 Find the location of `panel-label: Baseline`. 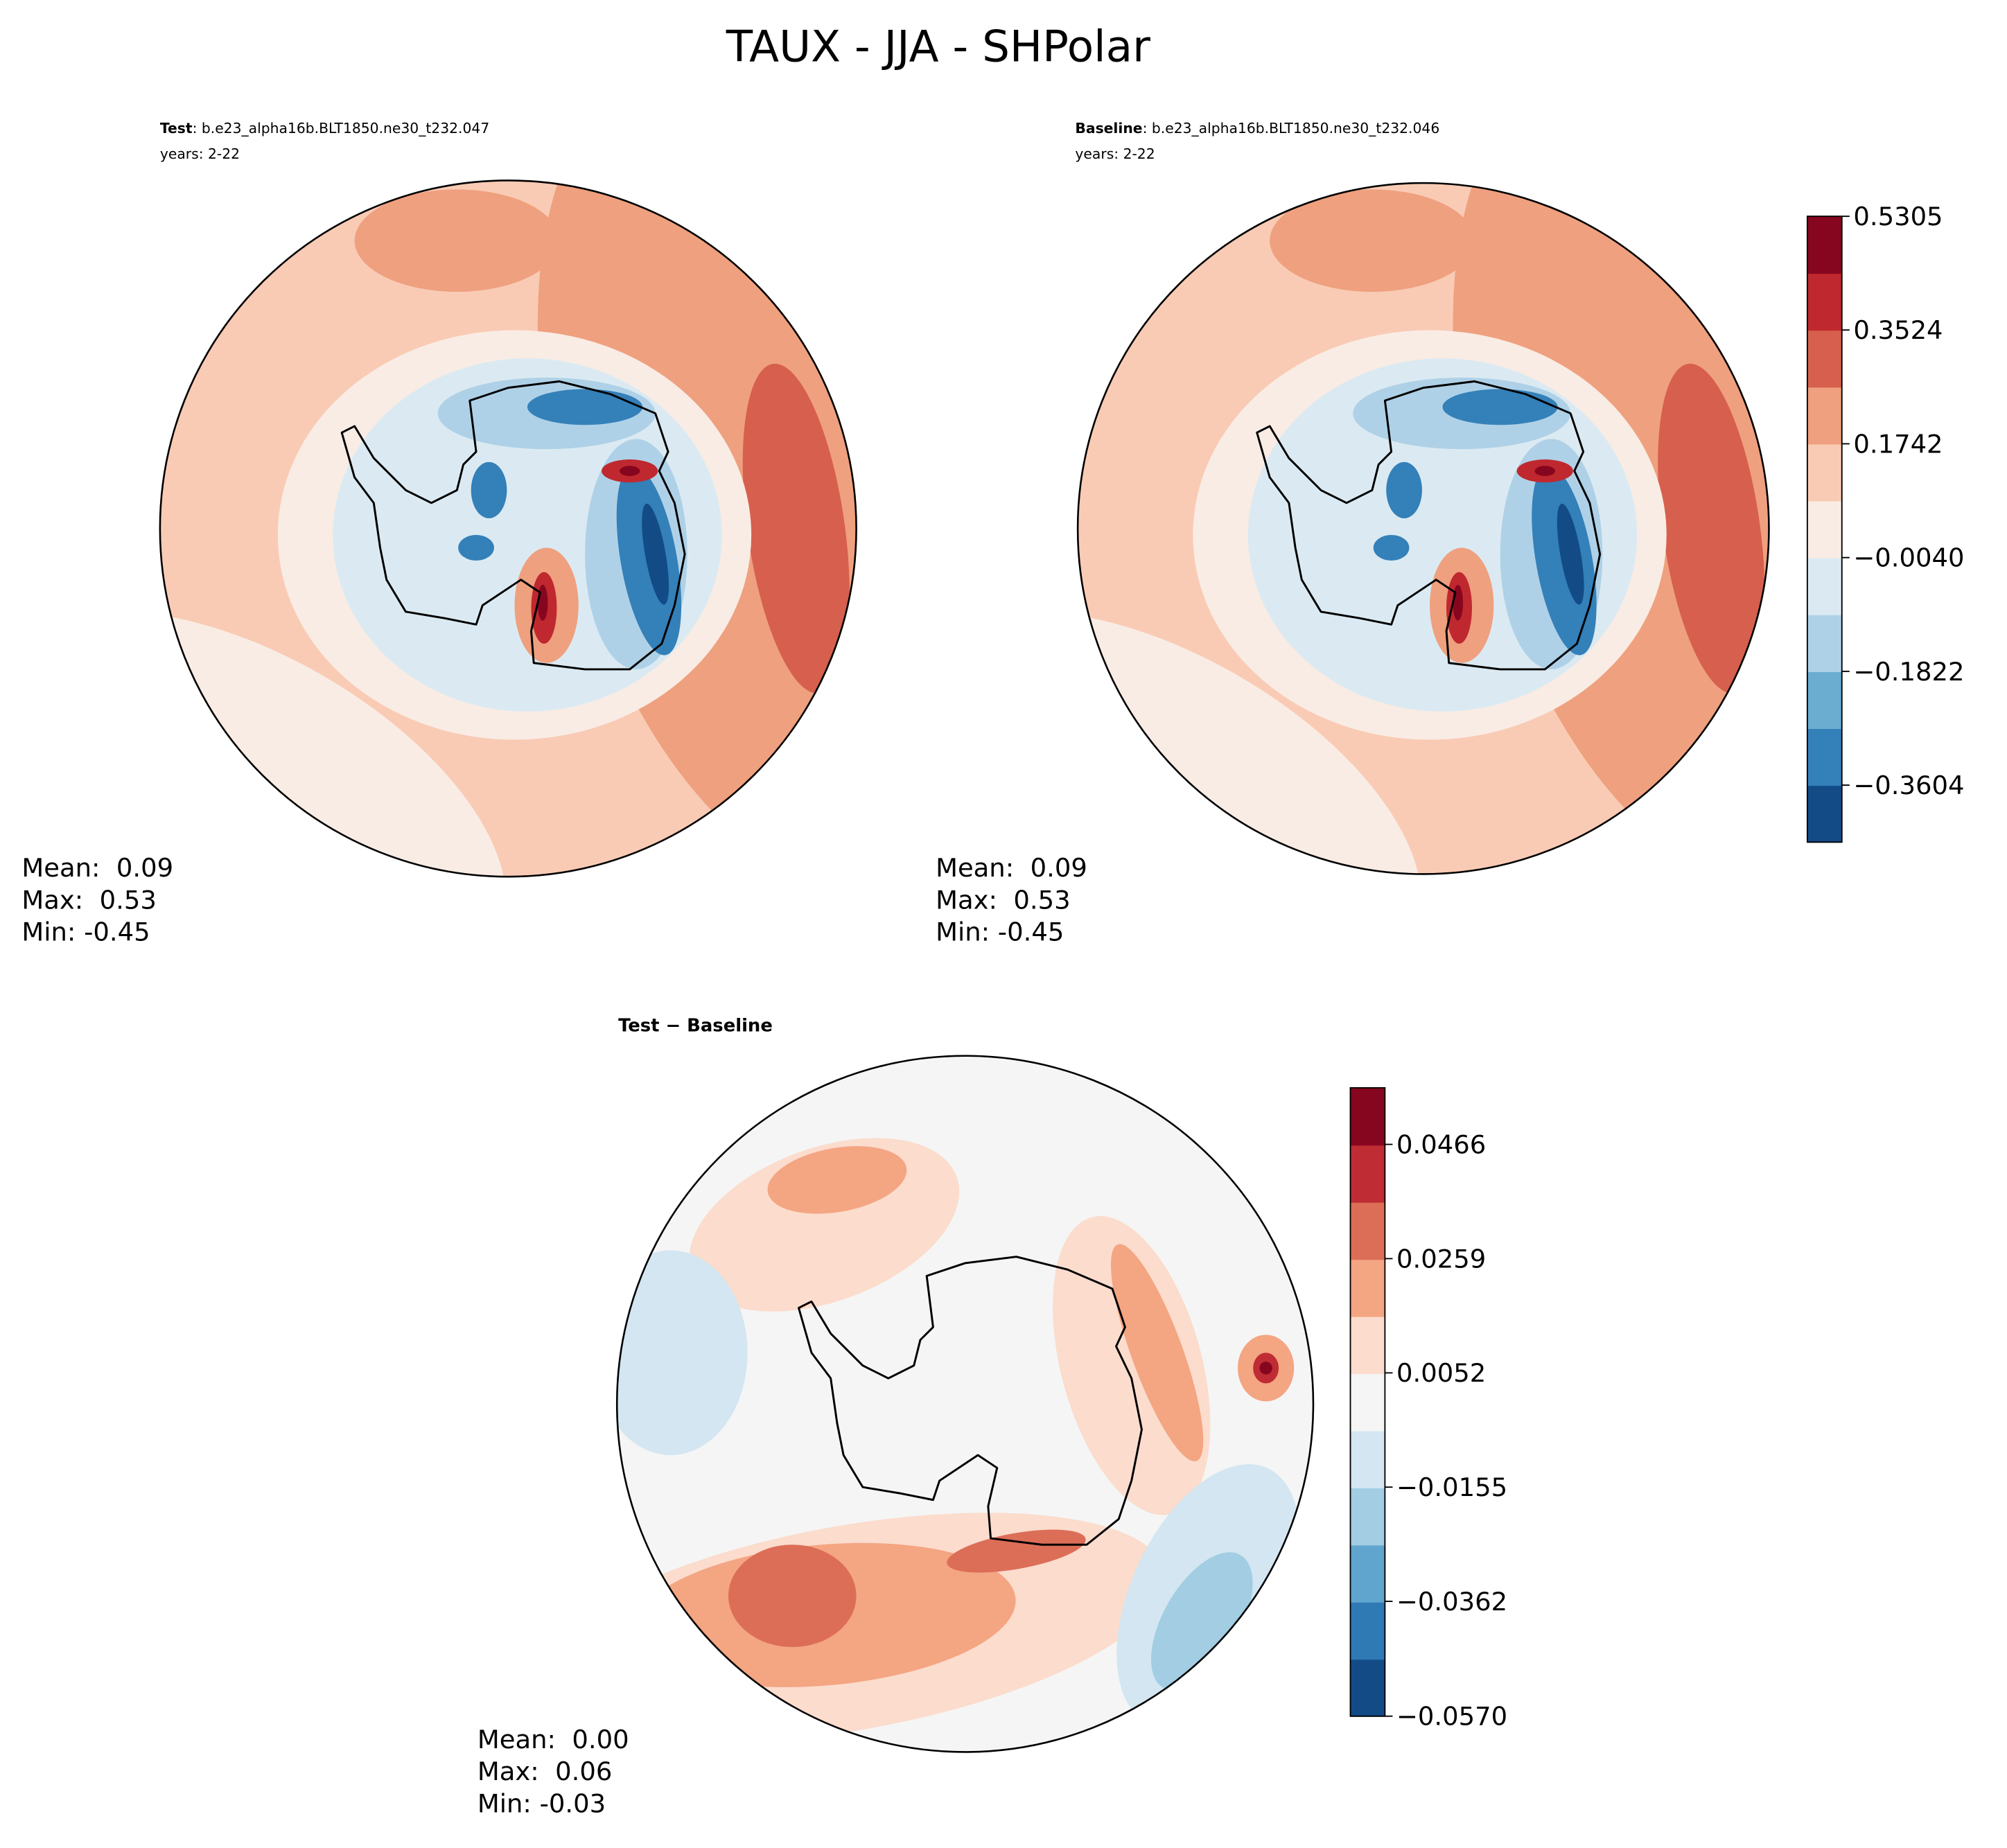

panel-label: Baseline is located at coordinates (1108, 128).